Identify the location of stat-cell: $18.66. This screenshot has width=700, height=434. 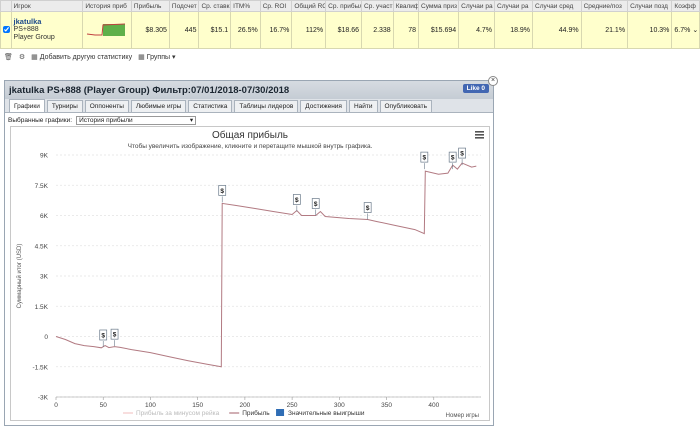
(344, 30).